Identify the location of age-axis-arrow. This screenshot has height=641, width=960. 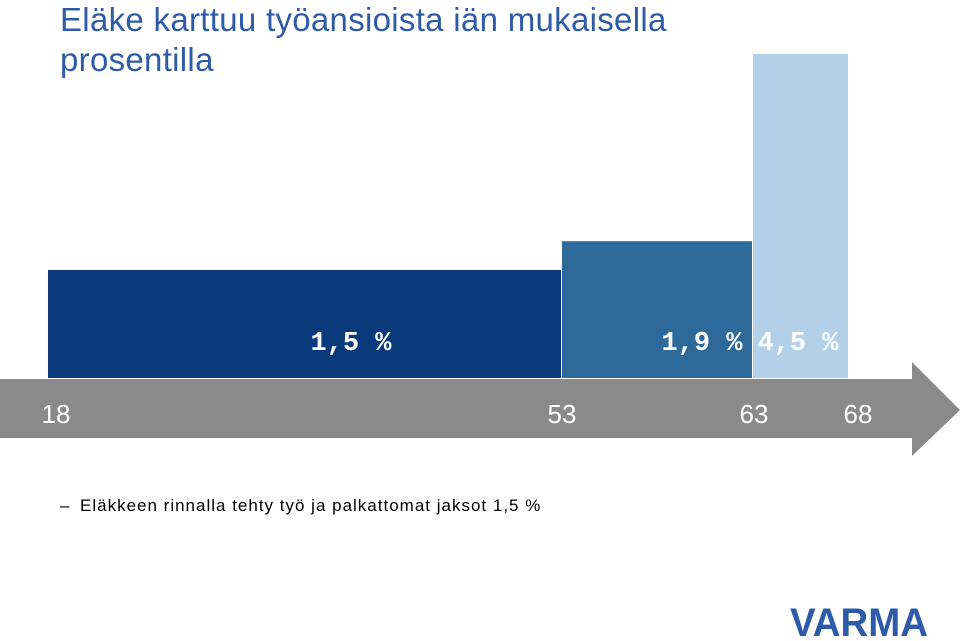
(480, 409).